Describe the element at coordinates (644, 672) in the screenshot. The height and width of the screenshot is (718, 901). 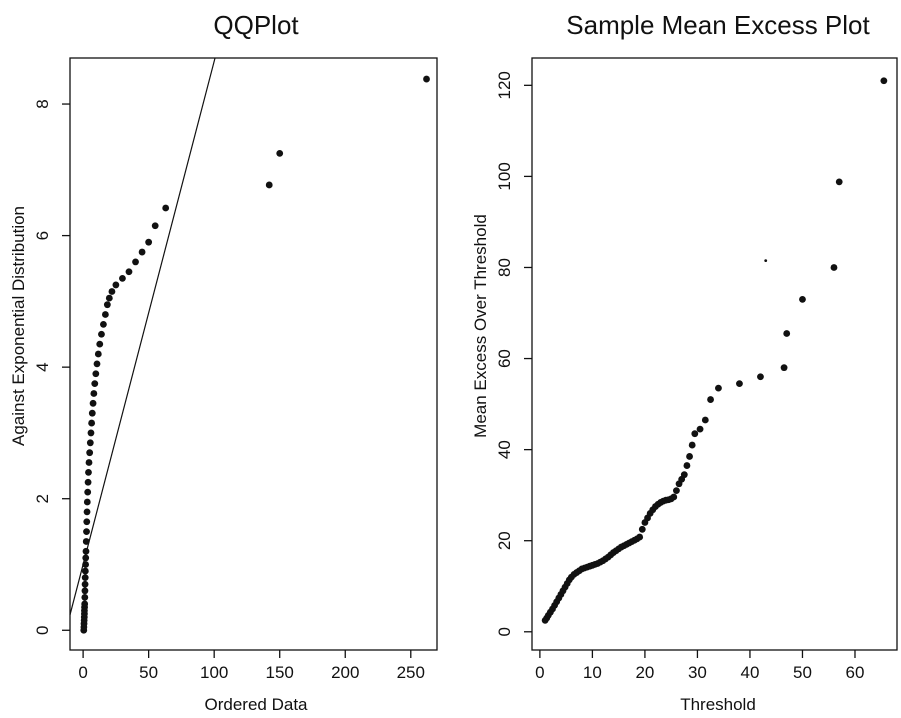
I see `mean-excess-x-tick-label: 20` at that location.